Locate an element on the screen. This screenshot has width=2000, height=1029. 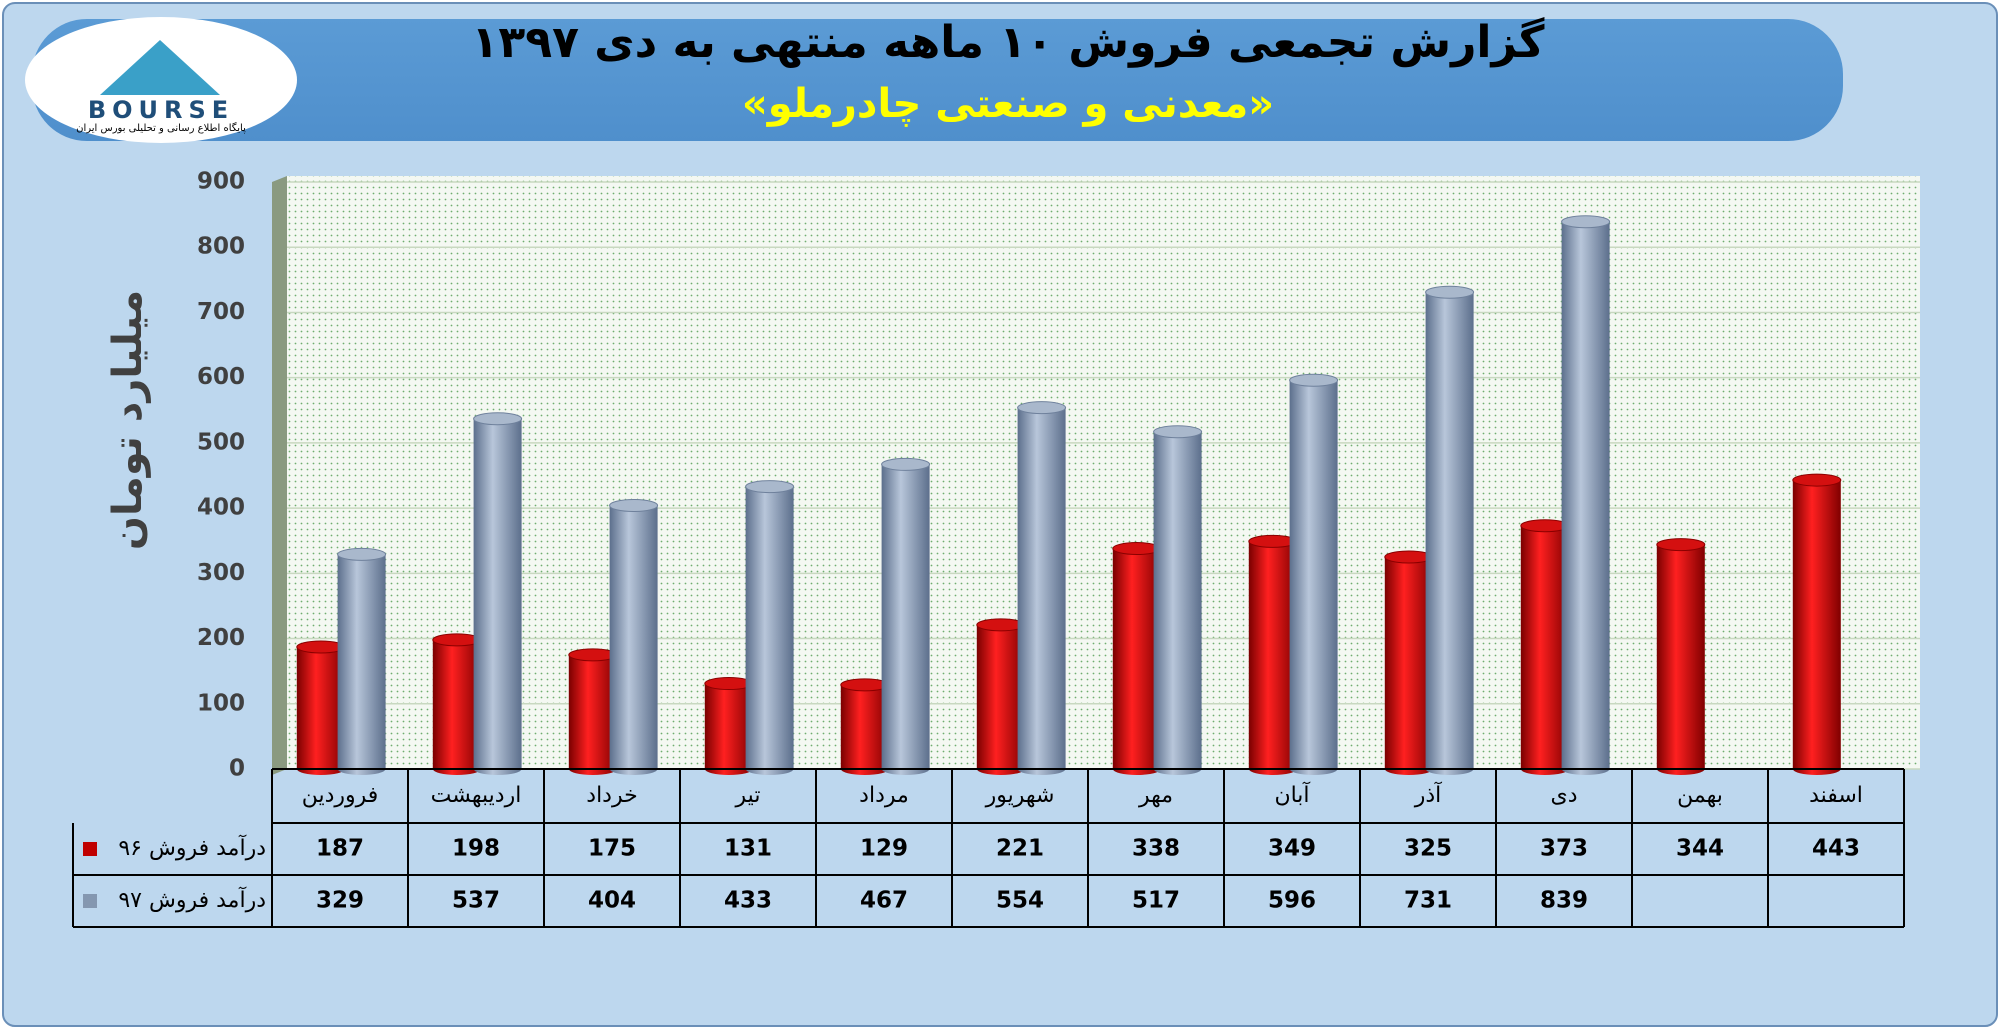
table-value: 344 is located at coordinates (1700, 849).